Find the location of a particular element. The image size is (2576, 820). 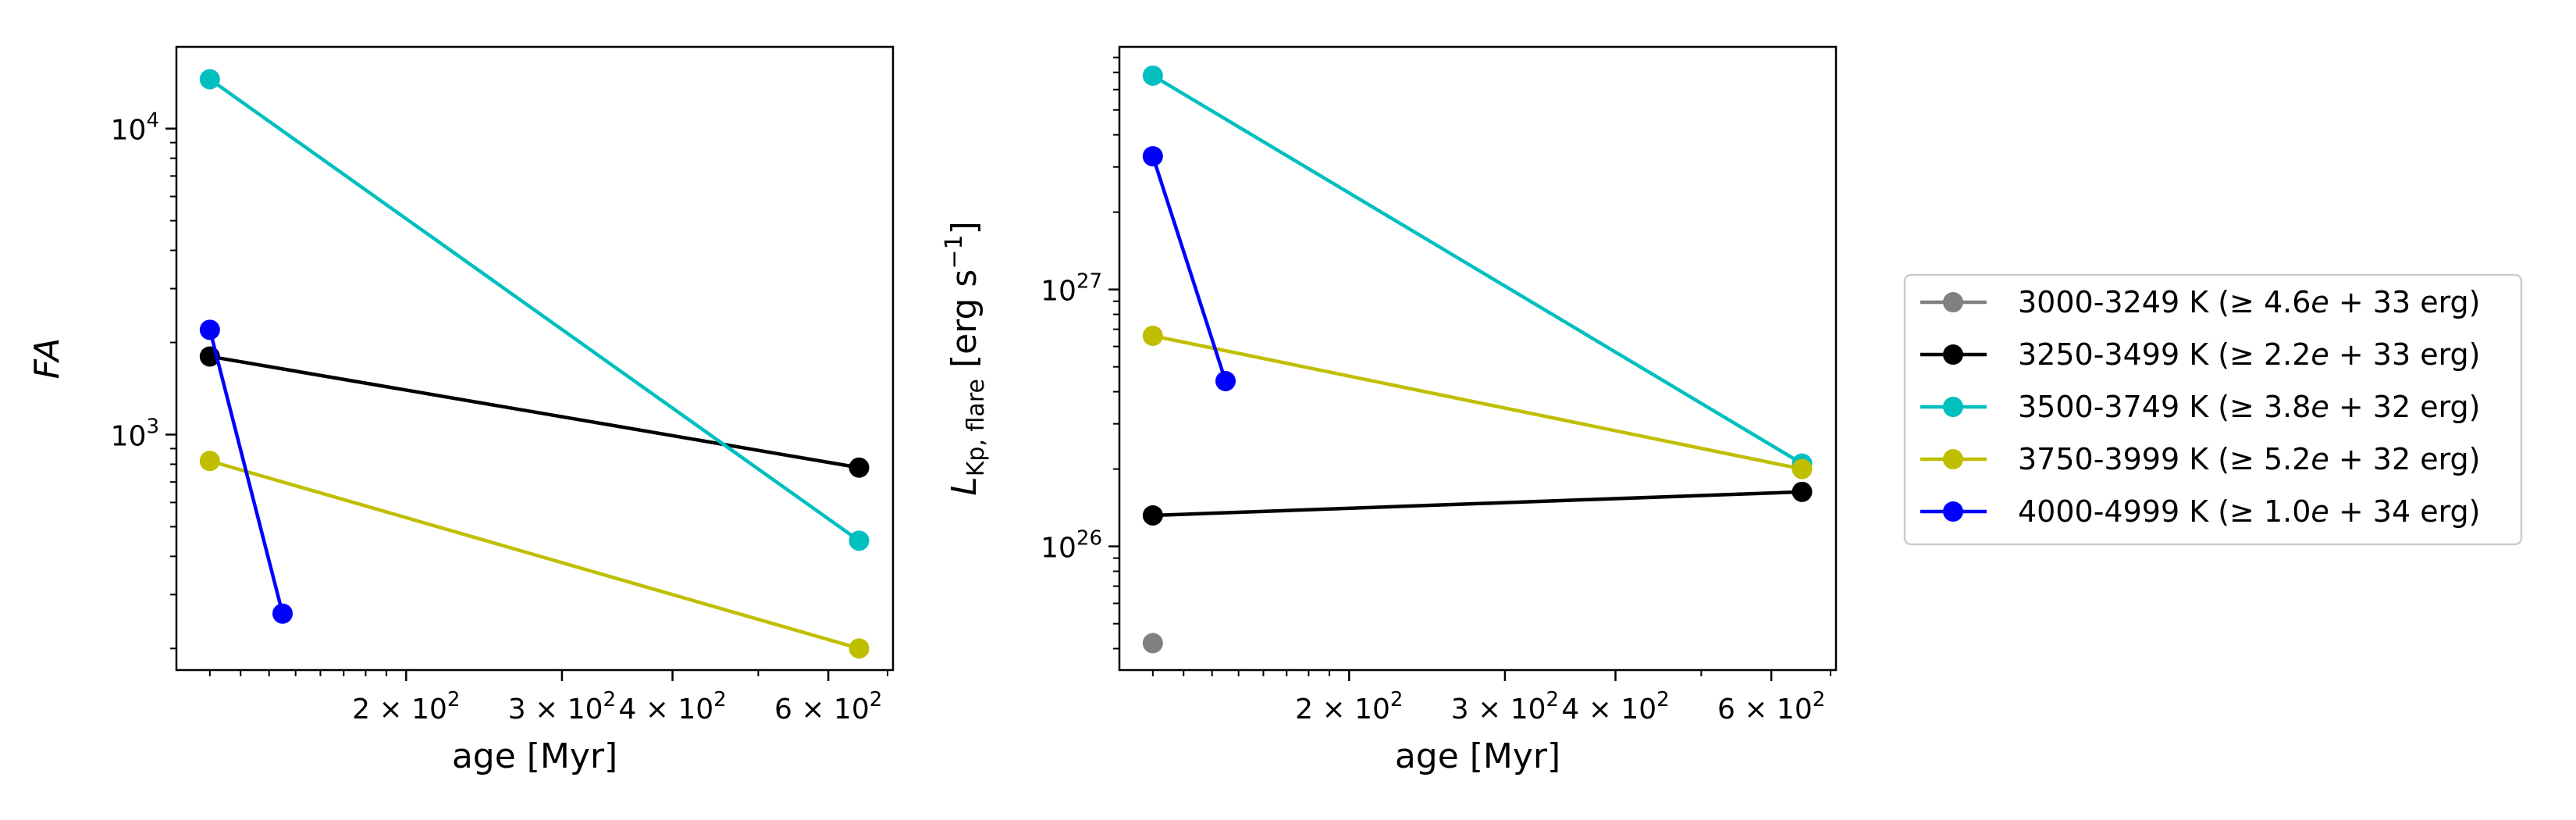

legend-entry-label: 3250-3499 K (≥ 2.2e + 33 erg) is located at coordinates (2249, 354).